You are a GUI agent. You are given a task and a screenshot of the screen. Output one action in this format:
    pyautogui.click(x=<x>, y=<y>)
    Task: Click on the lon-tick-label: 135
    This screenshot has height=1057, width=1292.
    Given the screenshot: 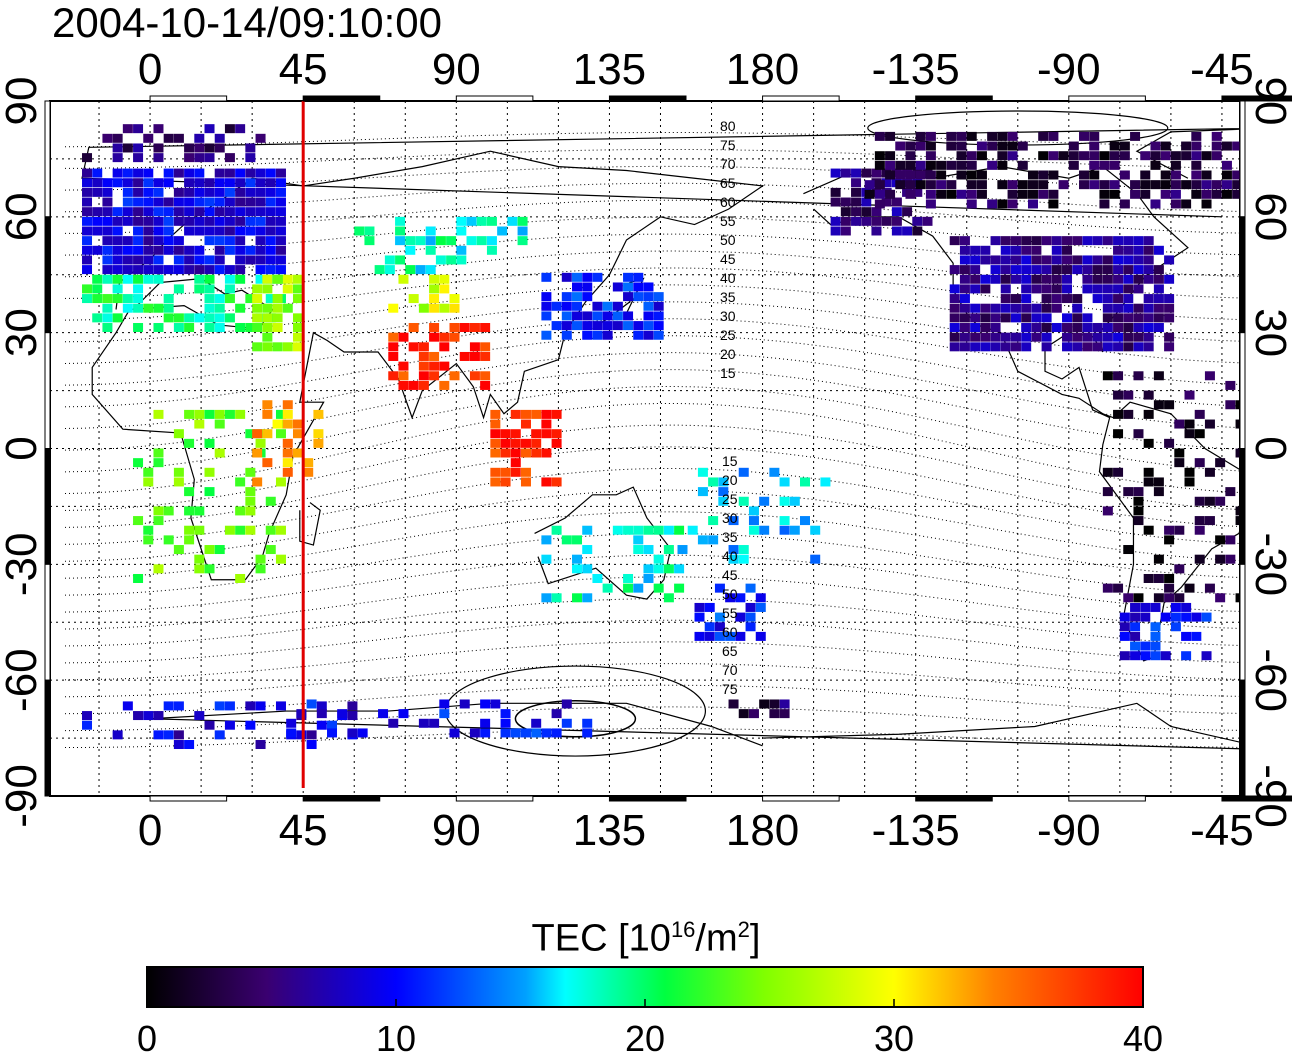 What is the action you would take?
    pyautogui.click(x=609, y=69)
    